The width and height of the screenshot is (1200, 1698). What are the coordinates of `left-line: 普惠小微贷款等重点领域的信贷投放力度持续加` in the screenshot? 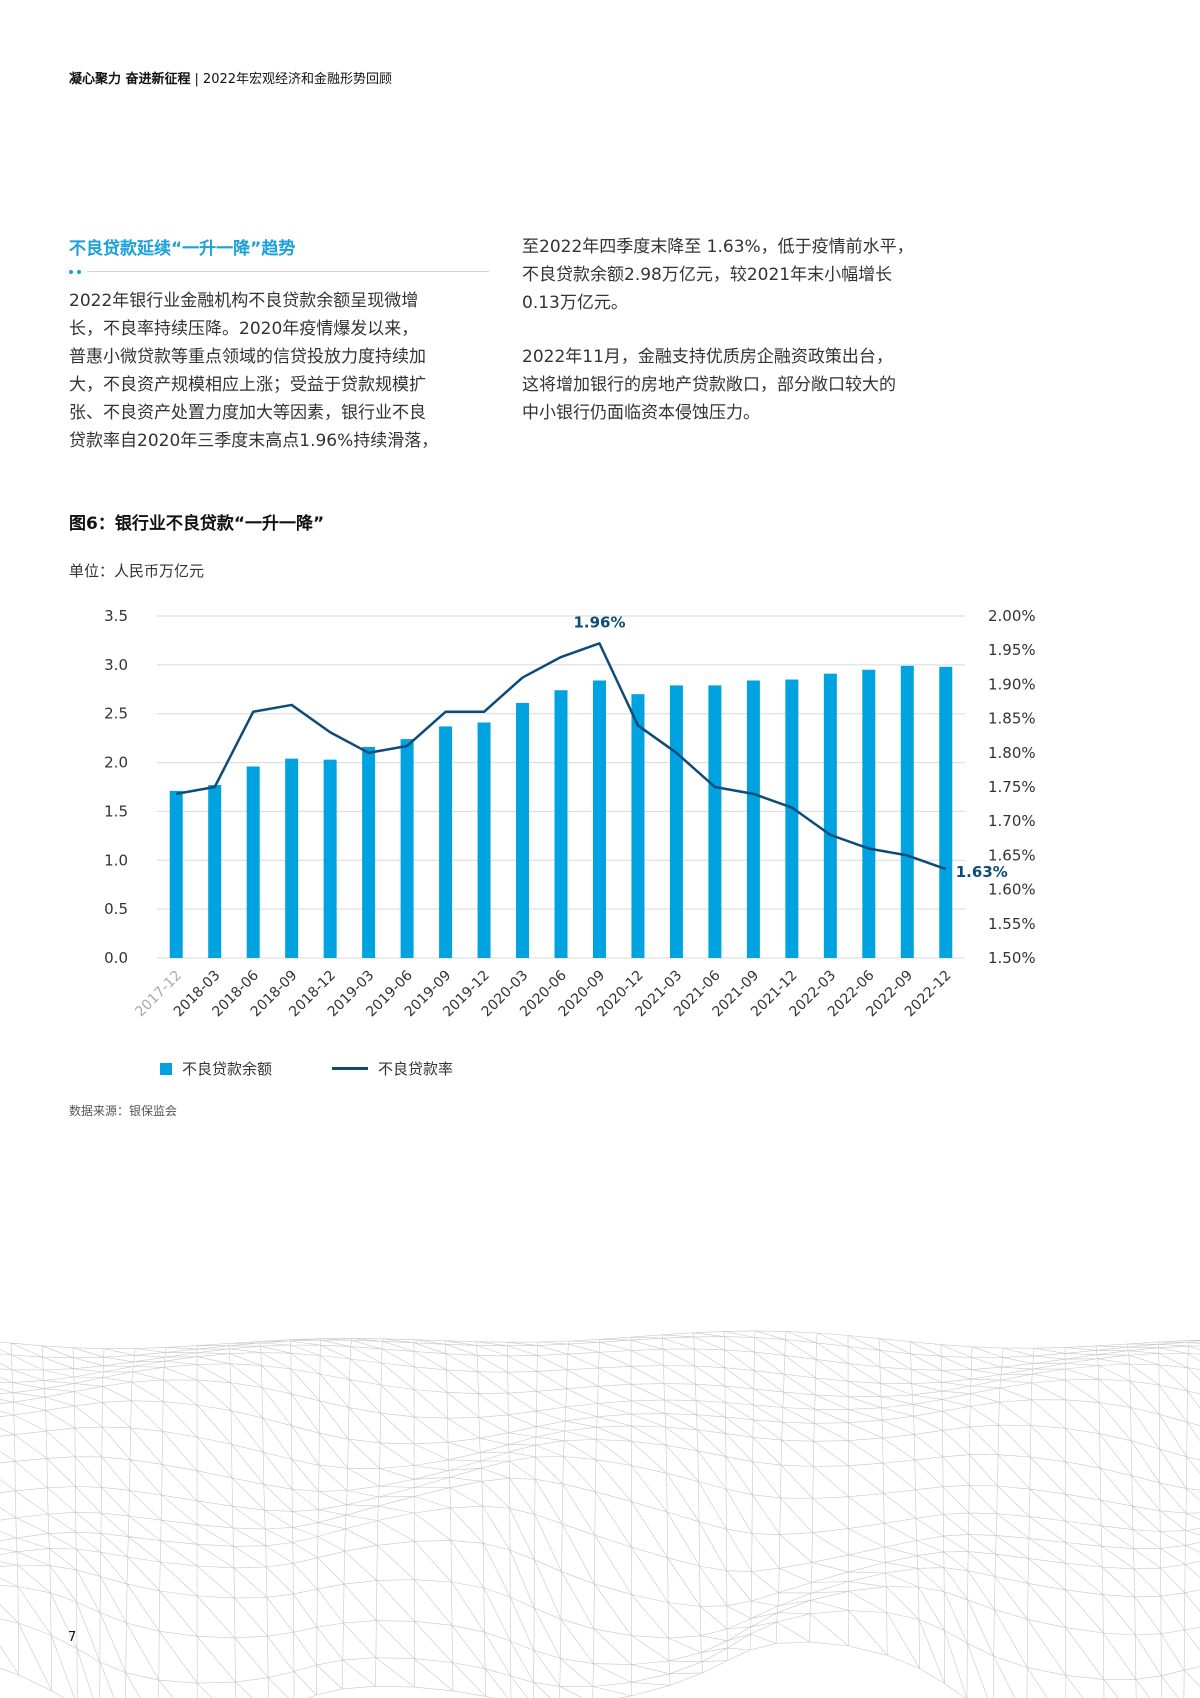 It's located at (247, 357).